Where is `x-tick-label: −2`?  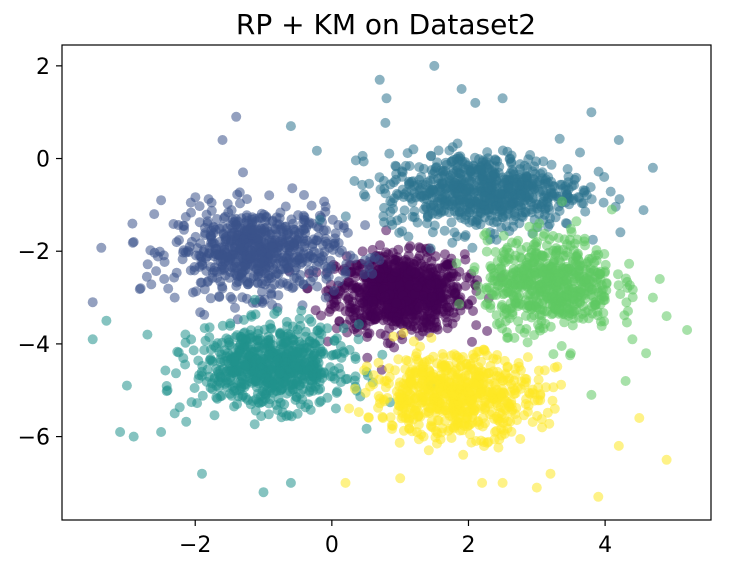 x-tick-label: −2 is located at coordinates (195, 545).